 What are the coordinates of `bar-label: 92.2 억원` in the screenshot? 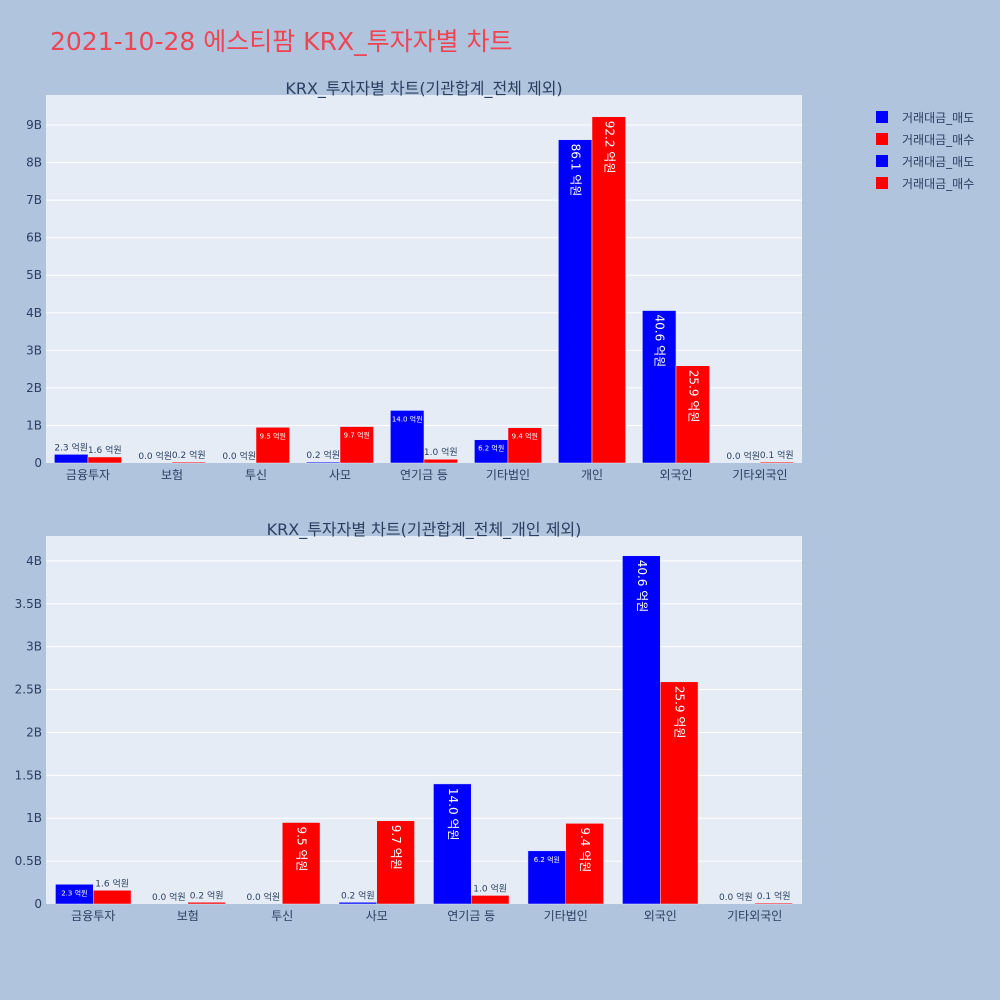 It's located at (609, 147).